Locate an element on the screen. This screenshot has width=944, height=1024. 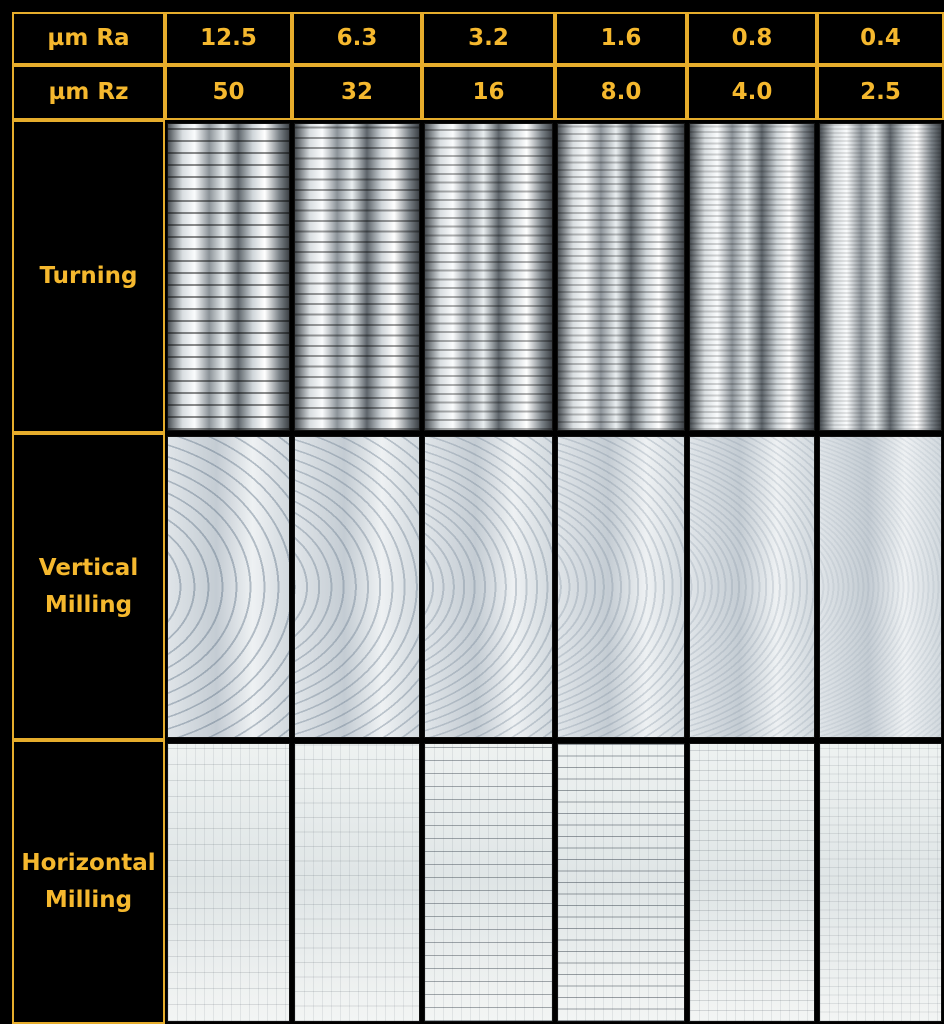
value-cell: 32 is located at coordinates (357, 92).